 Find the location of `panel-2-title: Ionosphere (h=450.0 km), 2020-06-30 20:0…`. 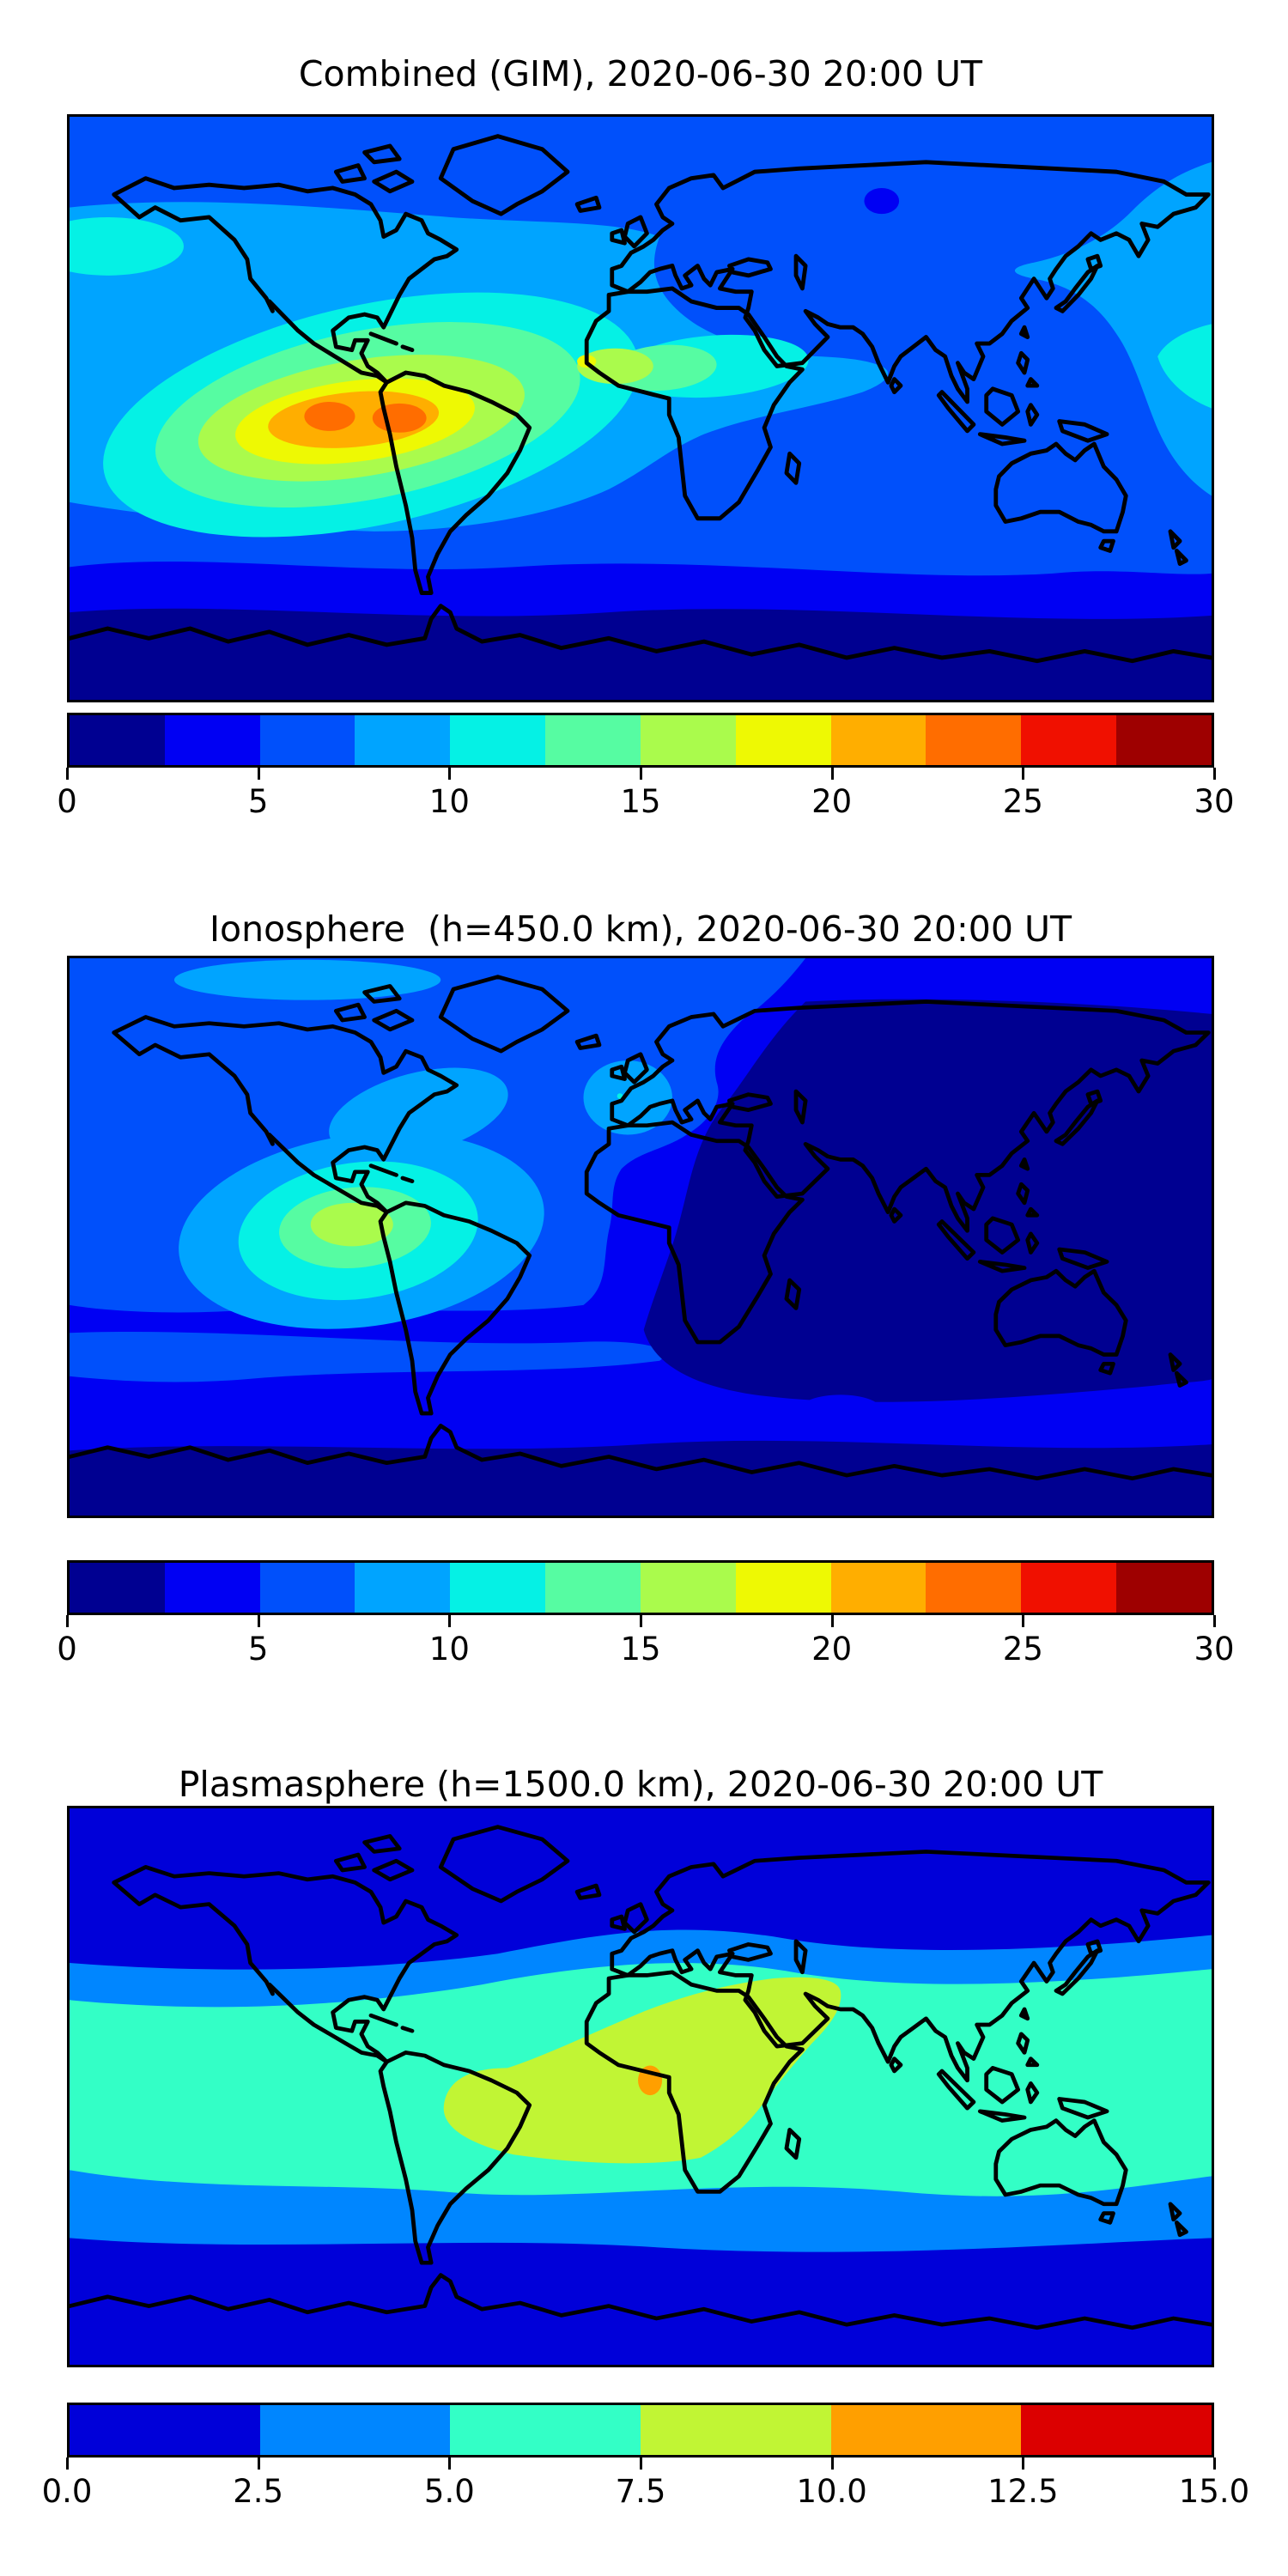

panel-2-title: Ionosphere (h=450.0 km), 2020-06-30 20:0… is located at coordinates (640, 929).